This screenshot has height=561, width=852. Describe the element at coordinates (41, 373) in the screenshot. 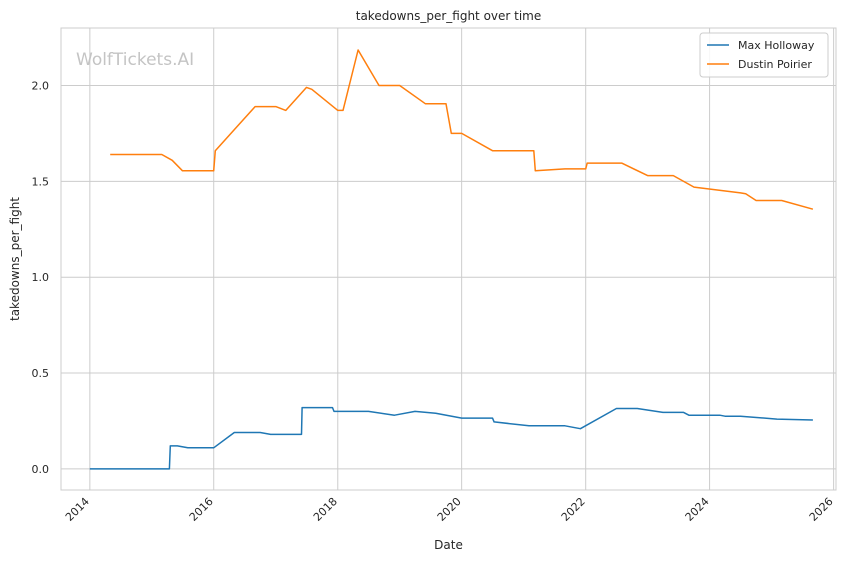

I see `y-tick-label: 0.5` at that location.